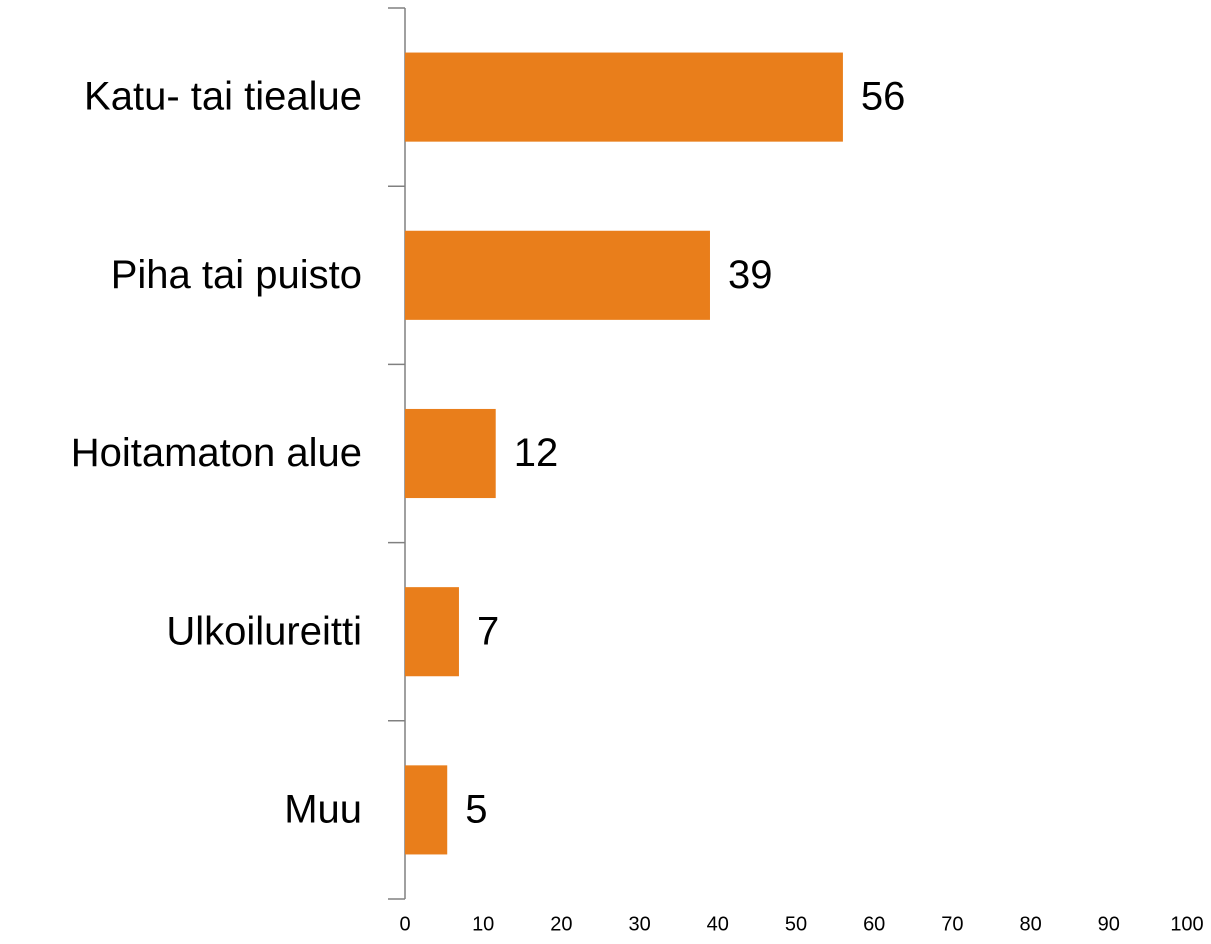 The height and width of the screenshot is (944, 1211). I want to click on value-label: 56, so click(883, 97).